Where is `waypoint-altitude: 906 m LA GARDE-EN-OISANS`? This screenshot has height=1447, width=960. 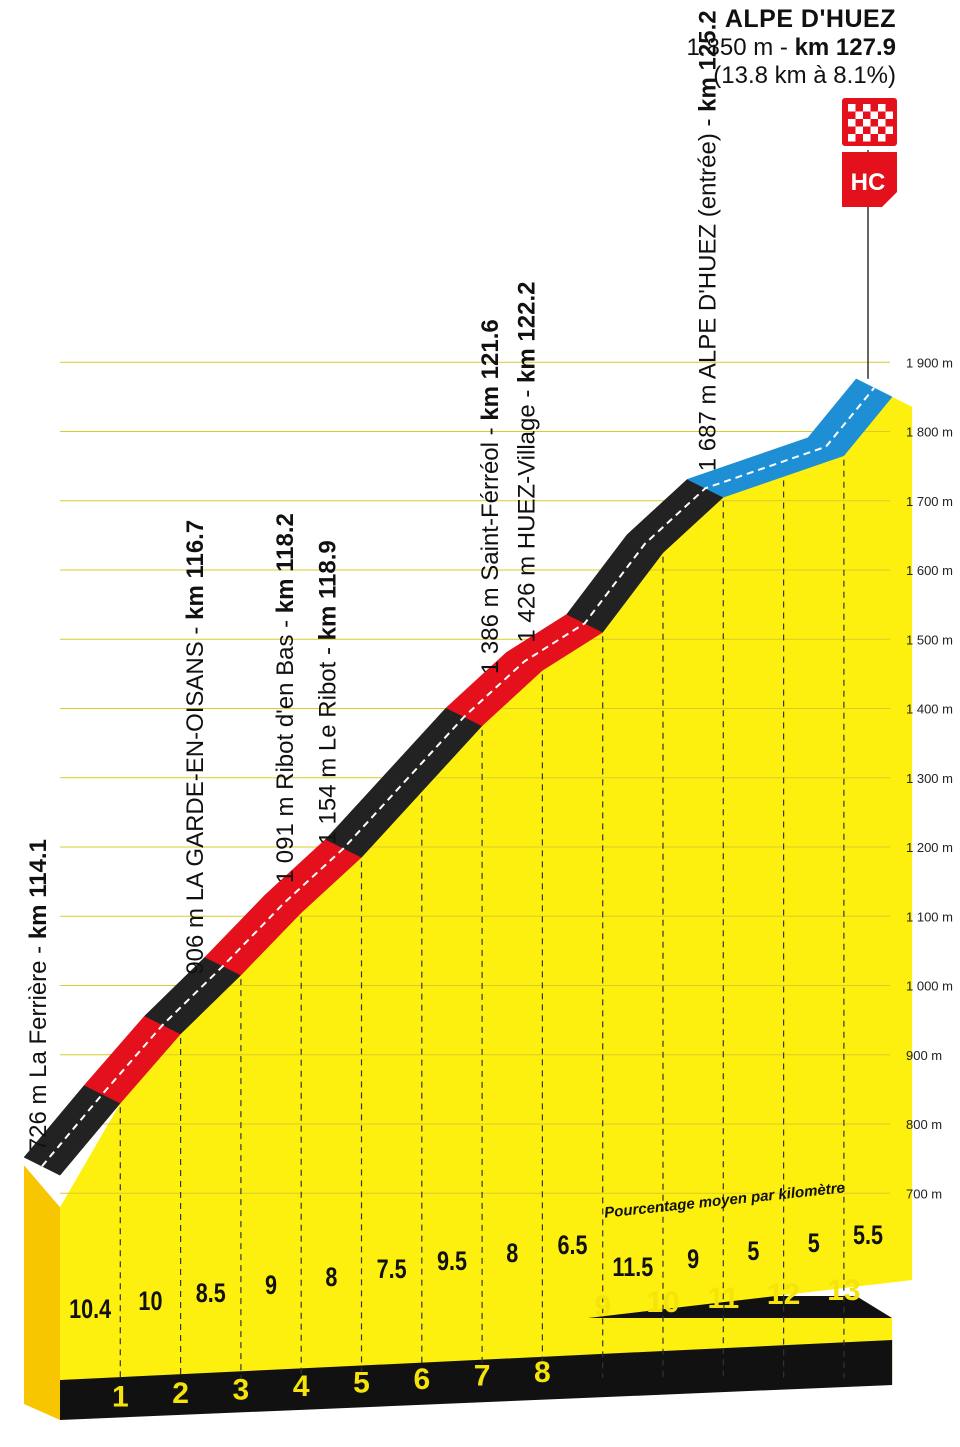
waypoint-altitude: 906 m LA GARDE-EN-OISANS is located at coordinates (195, 807).